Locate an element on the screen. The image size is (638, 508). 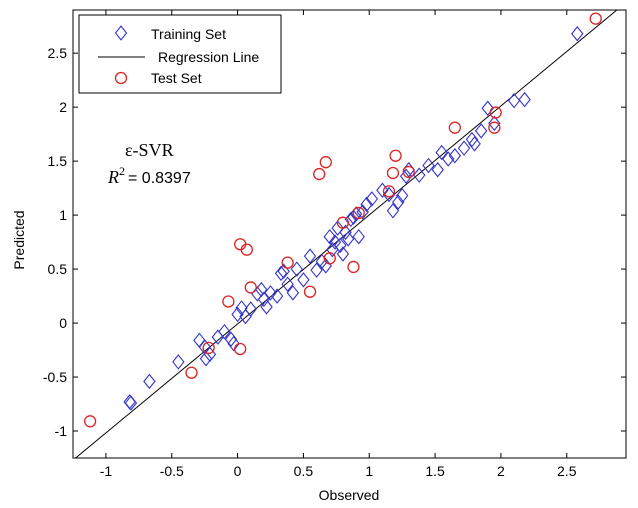
x-tick-label: 0 is located at coordinates (238, 471).